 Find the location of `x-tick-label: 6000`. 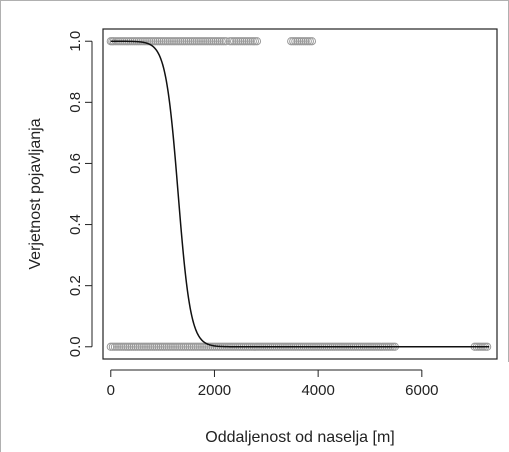

x-tick-label: 6000 is located at coordinates (421, 390).